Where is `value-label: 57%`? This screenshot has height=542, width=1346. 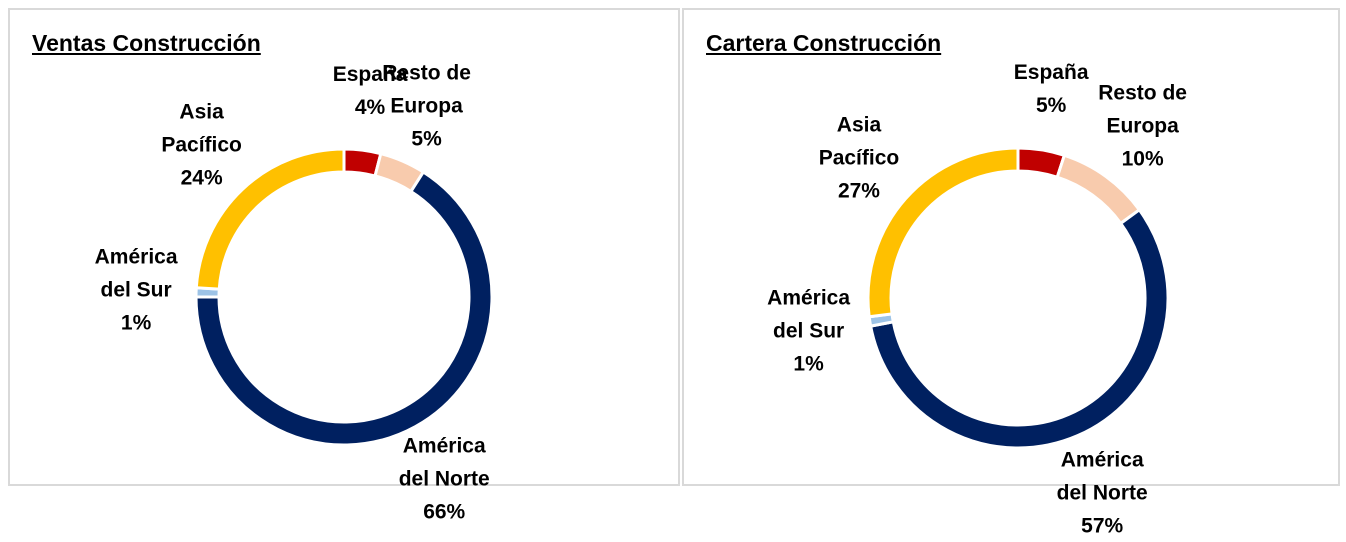 value-label: 57% is located at coordinates (1102, 526).